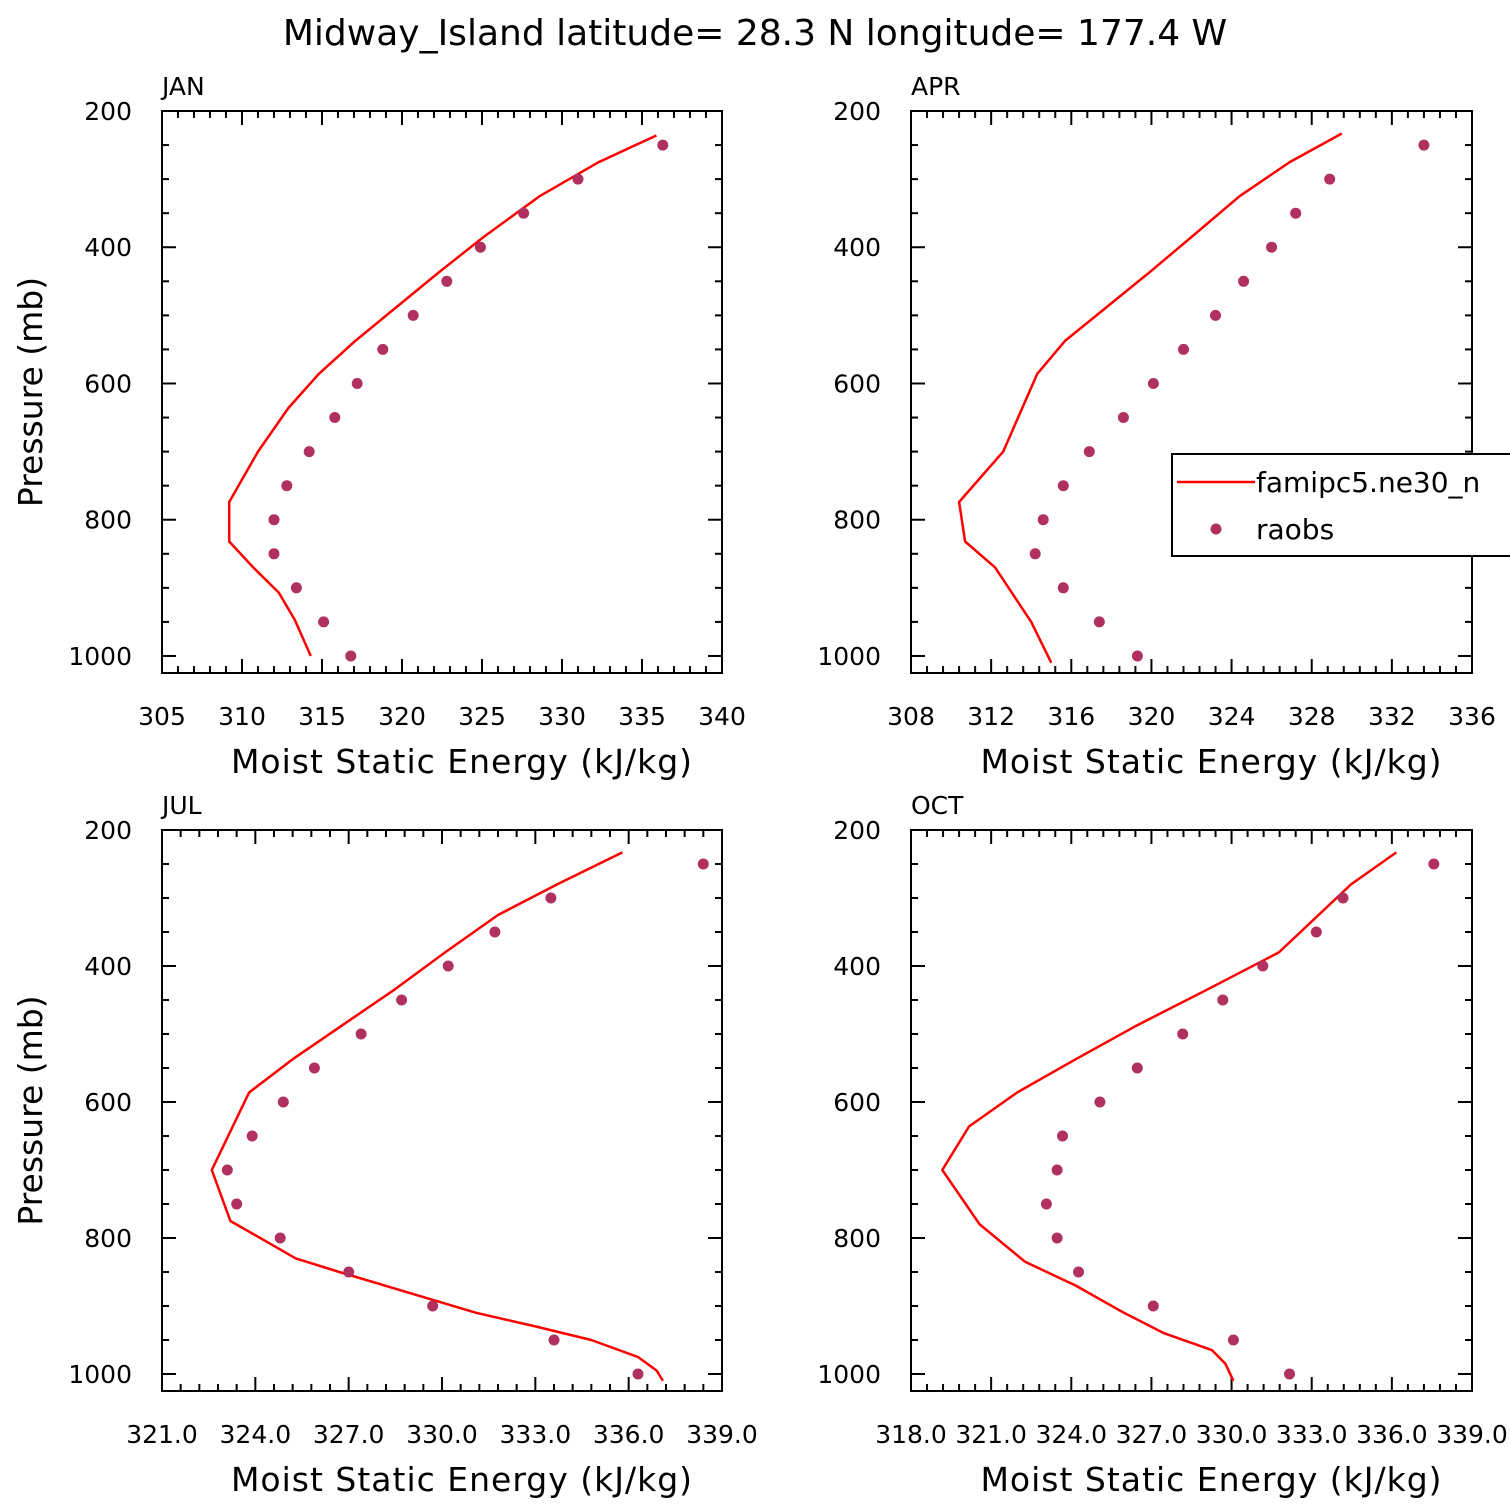  Describe the element at coordinates (1295, 529) in the screenshot. I see `legend-obs-label: raobs` at that location.